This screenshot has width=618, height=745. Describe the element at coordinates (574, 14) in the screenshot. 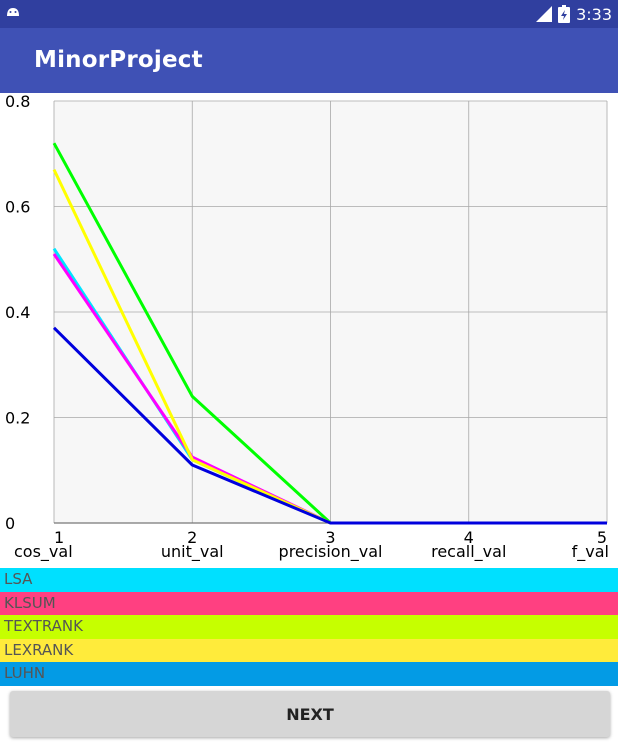

I see `status-right: 3:33` at that location.